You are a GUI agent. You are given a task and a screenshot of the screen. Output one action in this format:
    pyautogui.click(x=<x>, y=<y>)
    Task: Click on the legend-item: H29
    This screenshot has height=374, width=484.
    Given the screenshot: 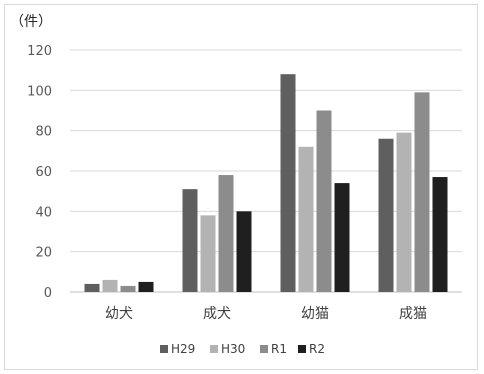 What is the action you would take?
    pyautogui.click(x=177, y=349)
    